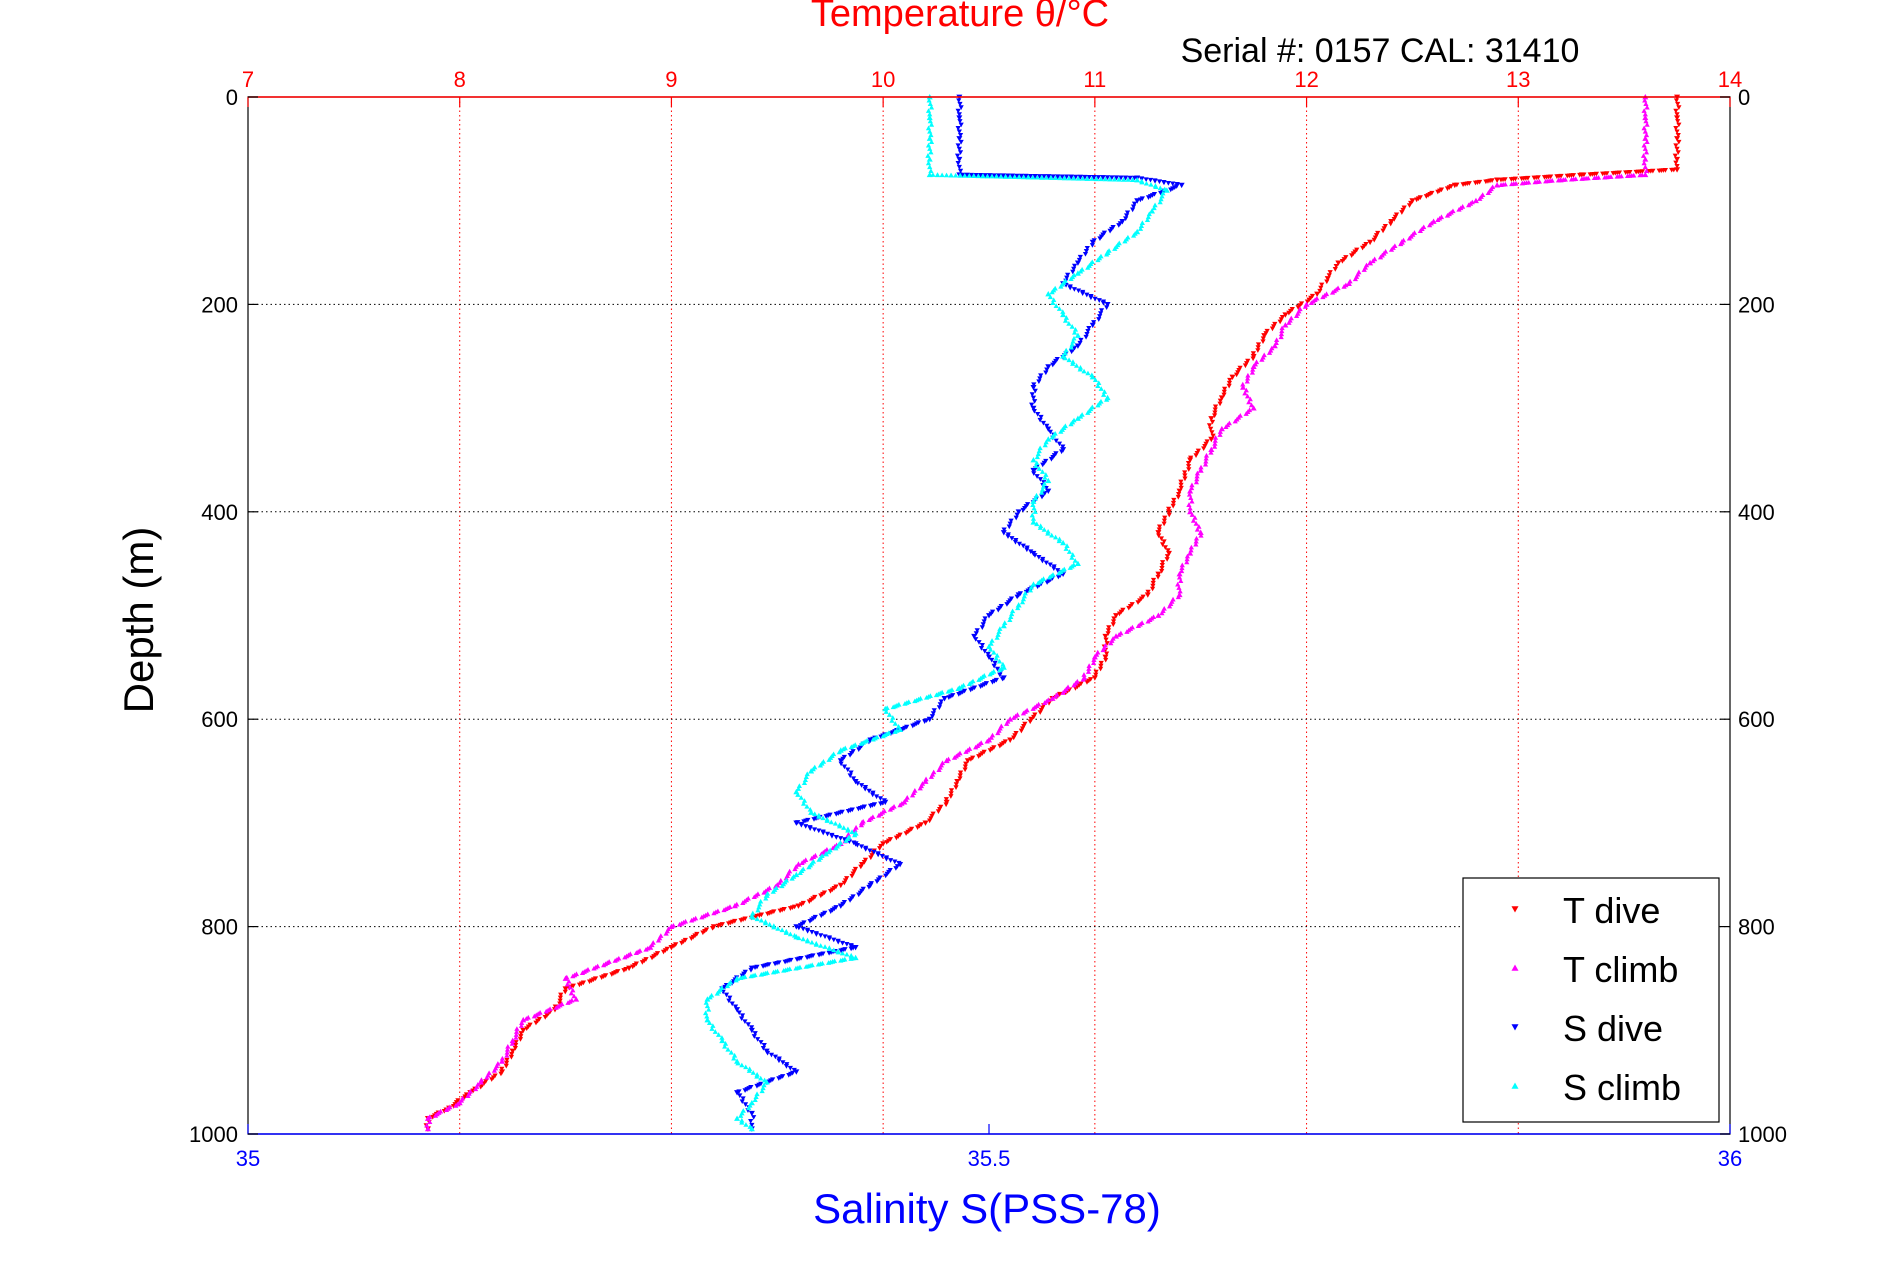 The image size is (1891, 1262). Describe the element at coordinates (248, 1158) in the screenshot. I see `salinity-tick-label: 35` at that location.